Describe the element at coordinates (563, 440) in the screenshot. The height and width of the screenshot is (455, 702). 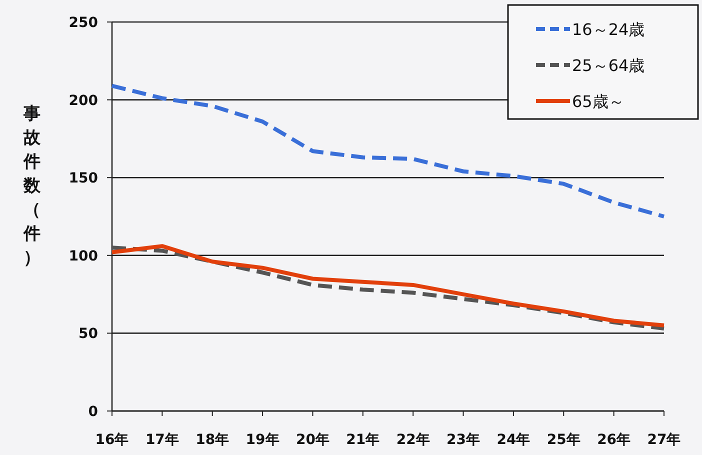
I see `x-tick-label: 25年` at that location.